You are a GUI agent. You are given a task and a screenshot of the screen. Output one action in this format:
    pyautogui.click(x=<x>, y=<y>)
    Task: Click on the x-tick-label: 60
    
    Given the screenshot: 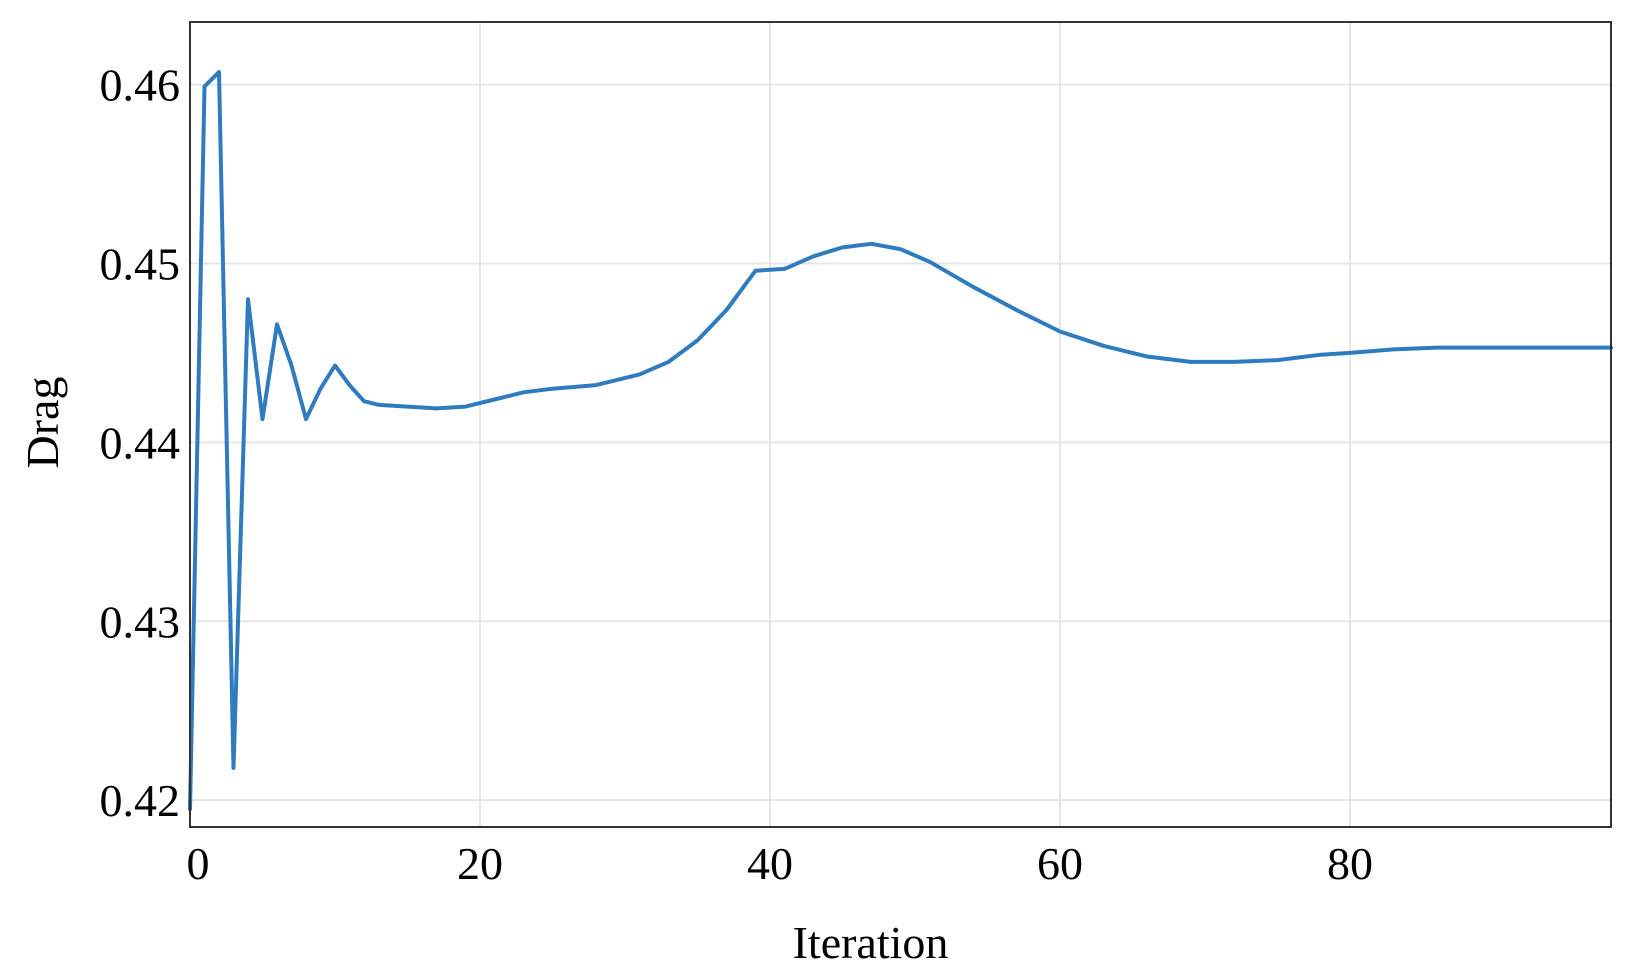 What is the action you would take?
    pyautogui.click(x=1060, y=863)
    